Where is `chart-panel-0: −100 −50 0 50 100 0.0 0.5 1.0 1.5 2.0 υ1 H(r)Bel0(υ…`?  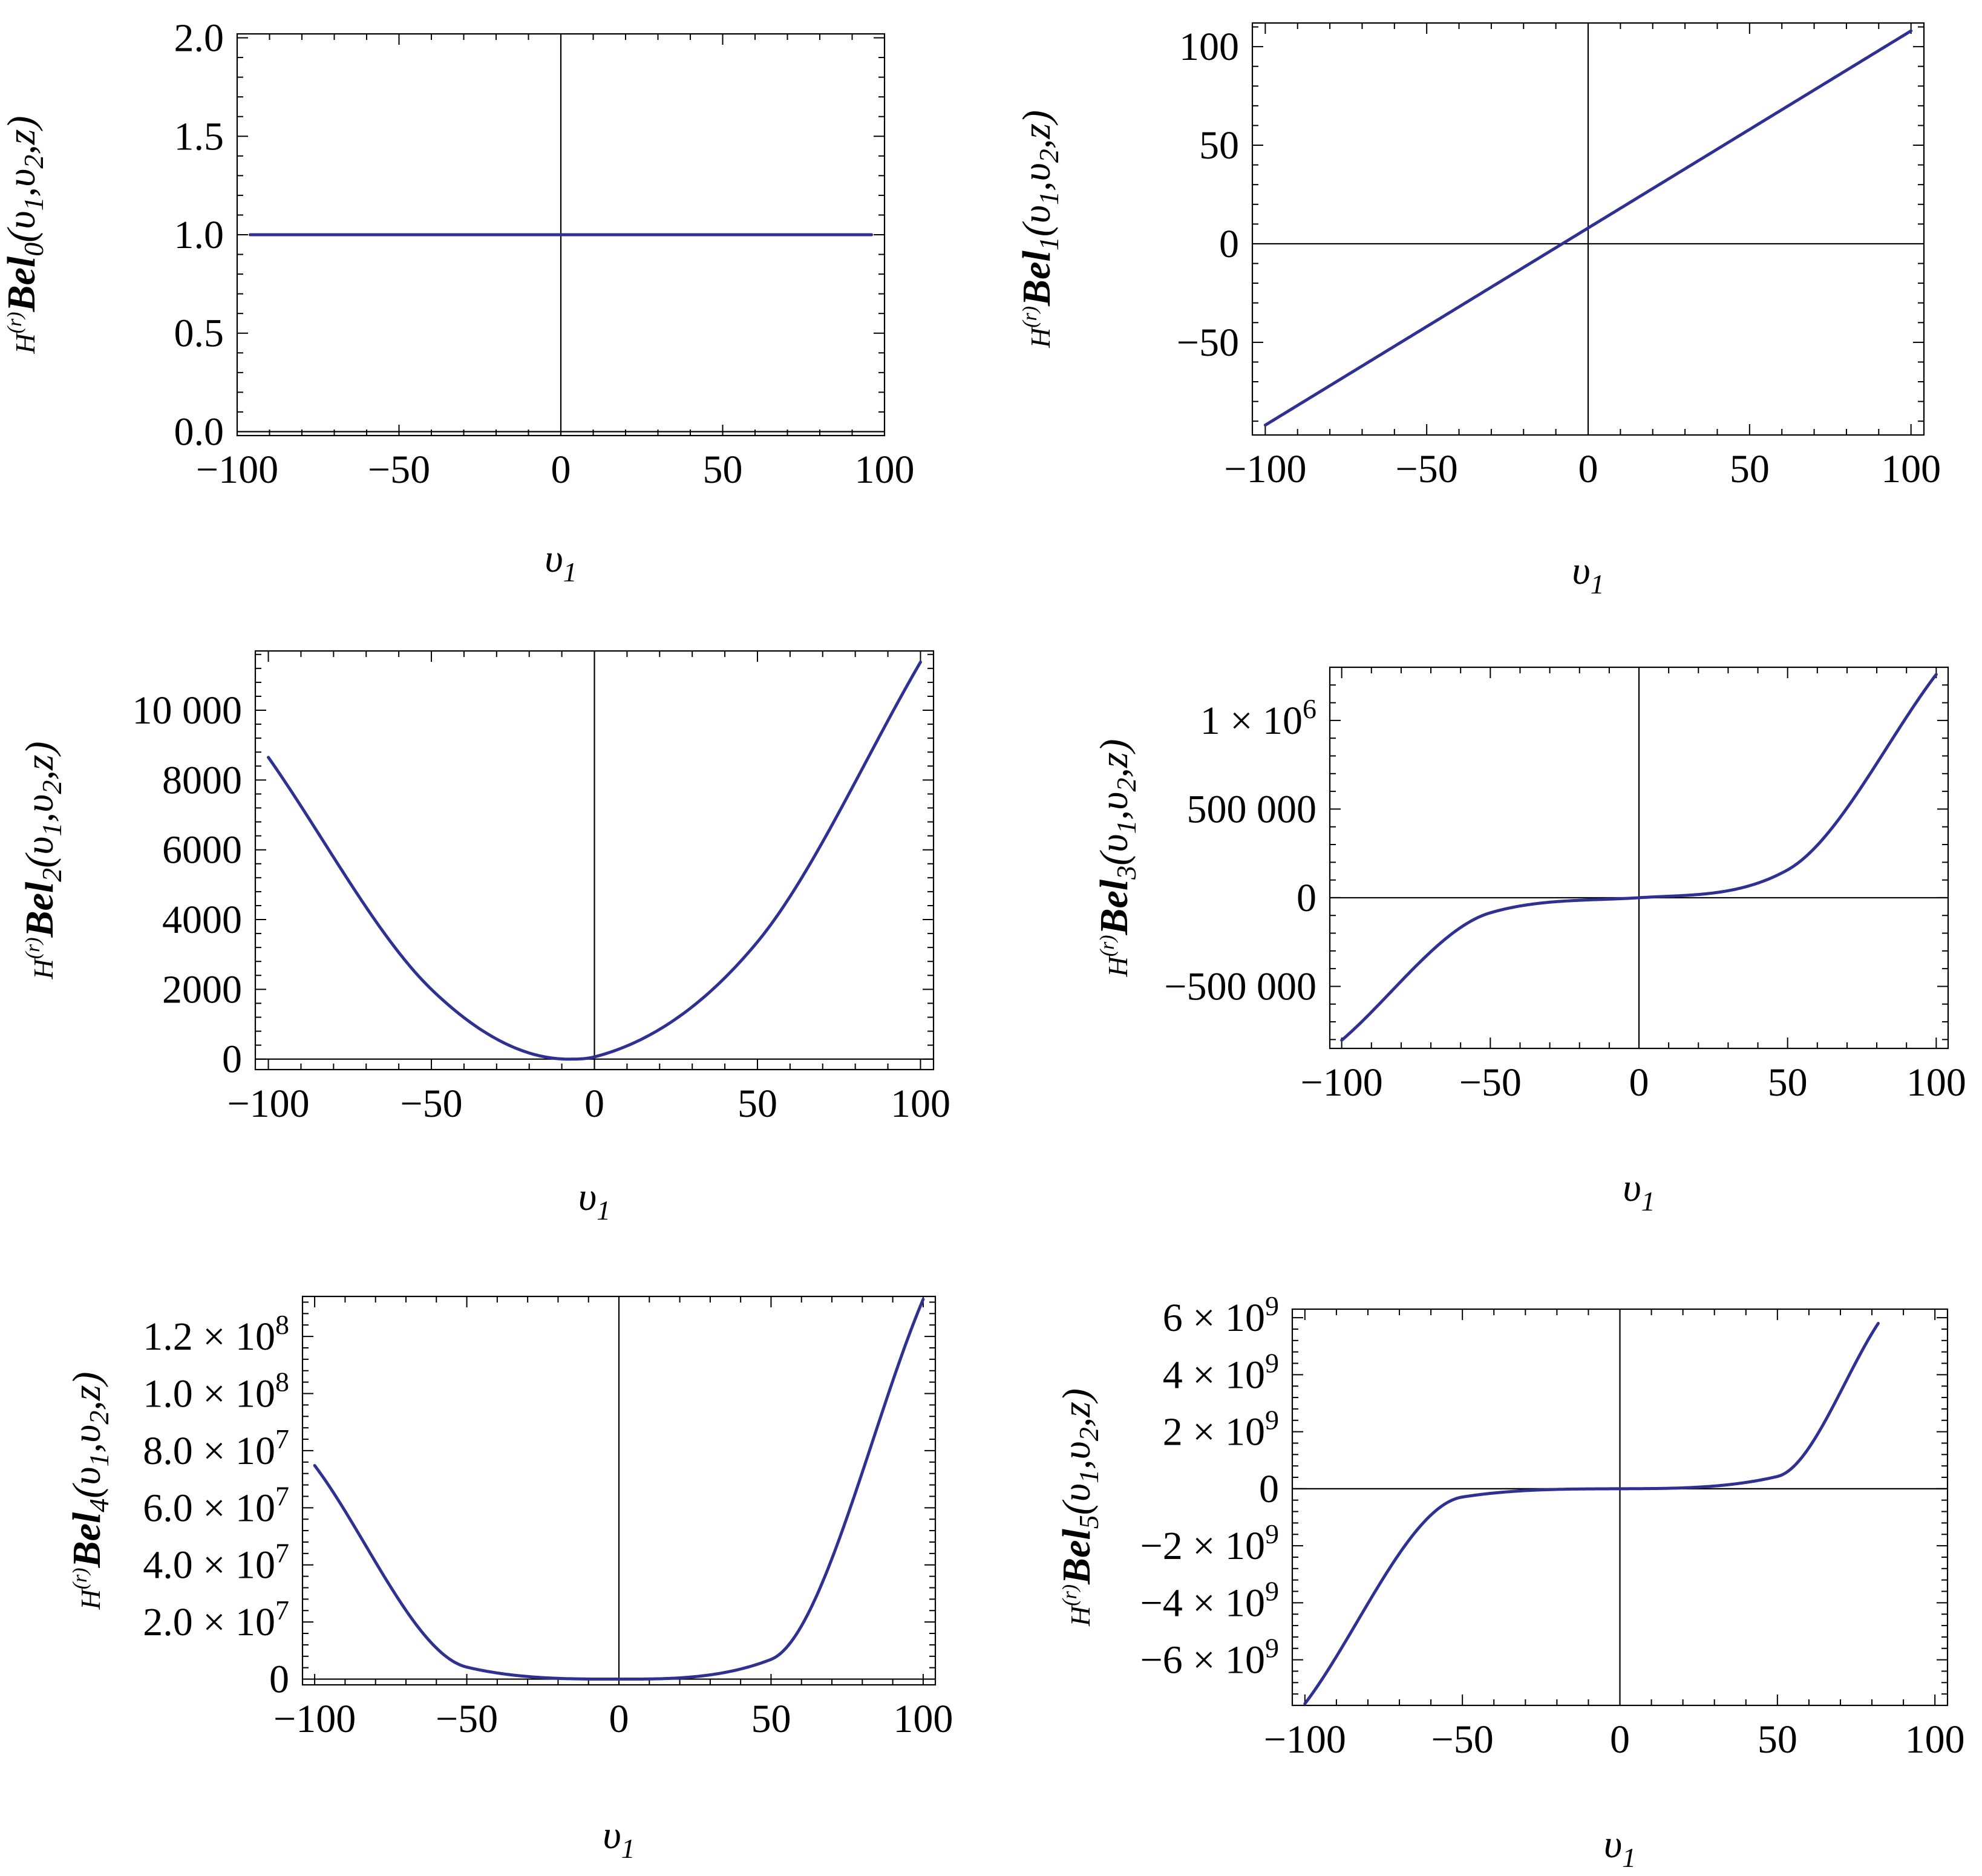 chart-panel-0: −100 −50 0 50 100 0.0 0.5 1.0 1.5 2.0 υ1 H(r)Bel0(υ… is located at coordinates (457, 301).